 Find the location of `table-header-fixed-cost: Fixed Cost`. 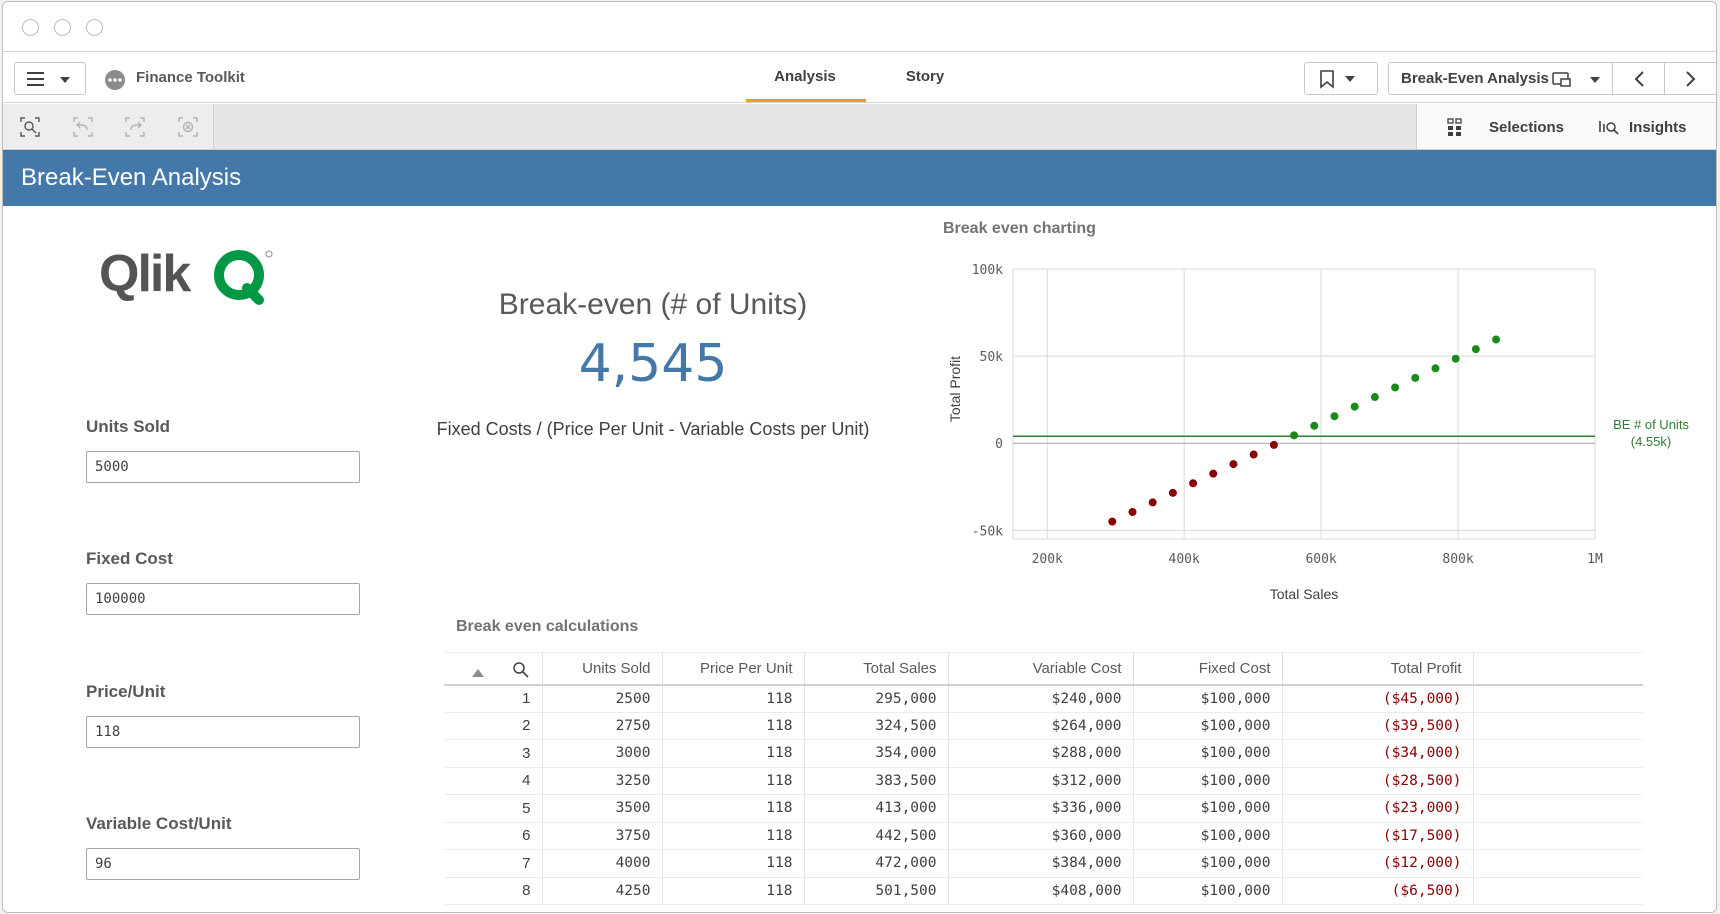

table-header-fixed-cost: Fixed Cost is located at coordinates (1208, 669).